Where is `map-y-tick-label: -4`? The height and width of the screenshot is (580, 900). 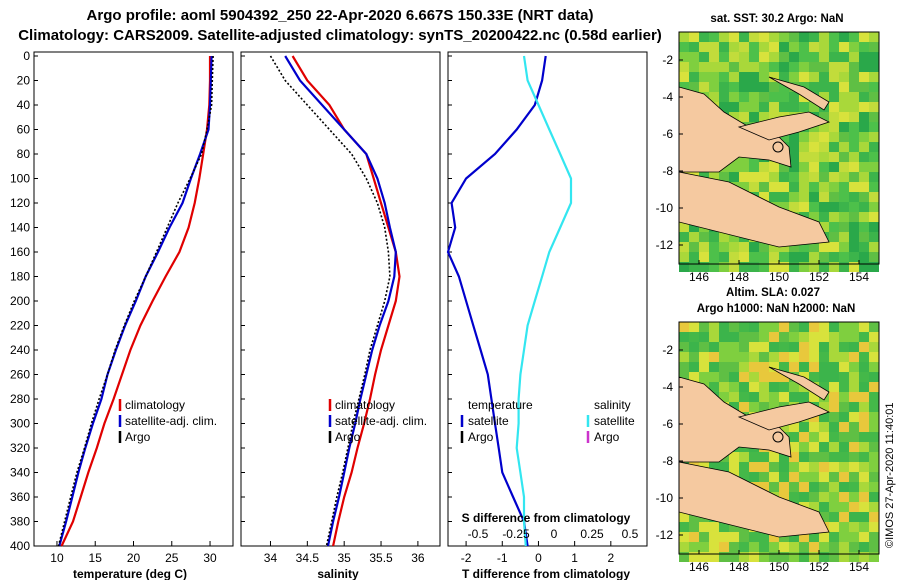
map-y-tick-label: -4 is located at coordinates (667, 97).